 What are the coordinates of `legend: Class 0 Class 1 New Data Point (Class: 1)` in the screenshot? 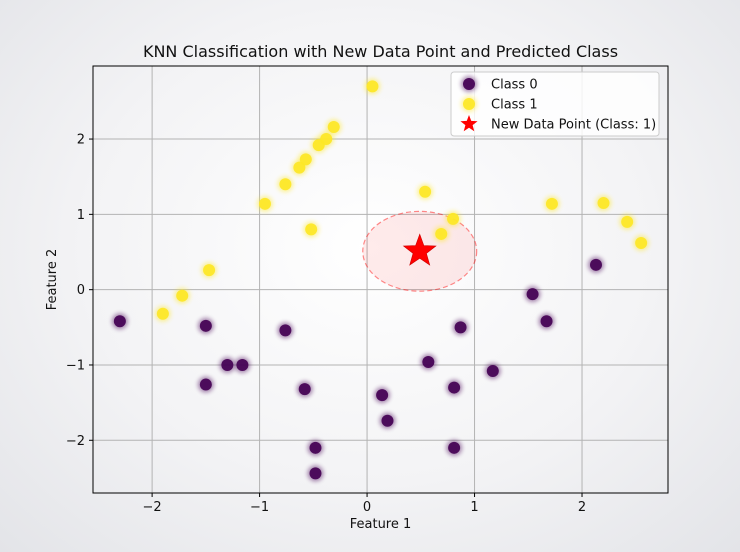 It's located at (555, 104).